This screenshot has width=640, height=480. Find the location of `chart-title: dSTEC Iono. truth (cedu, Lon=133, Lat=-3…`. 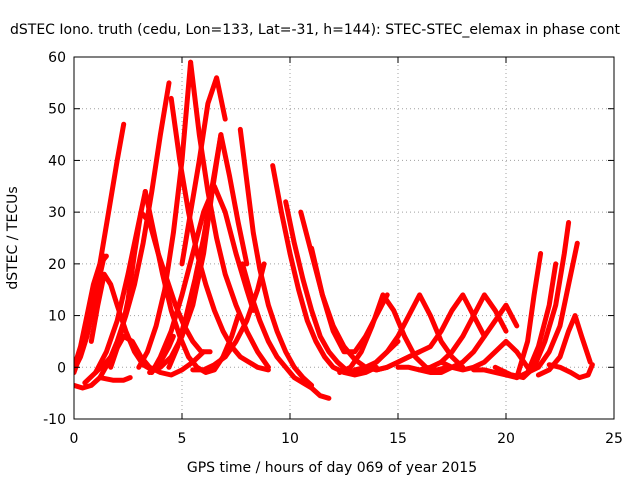

chart-title: dSTEC Iono. truth (cedu, Lon=133, Lat=-3… is located at coordinates (315, 30).